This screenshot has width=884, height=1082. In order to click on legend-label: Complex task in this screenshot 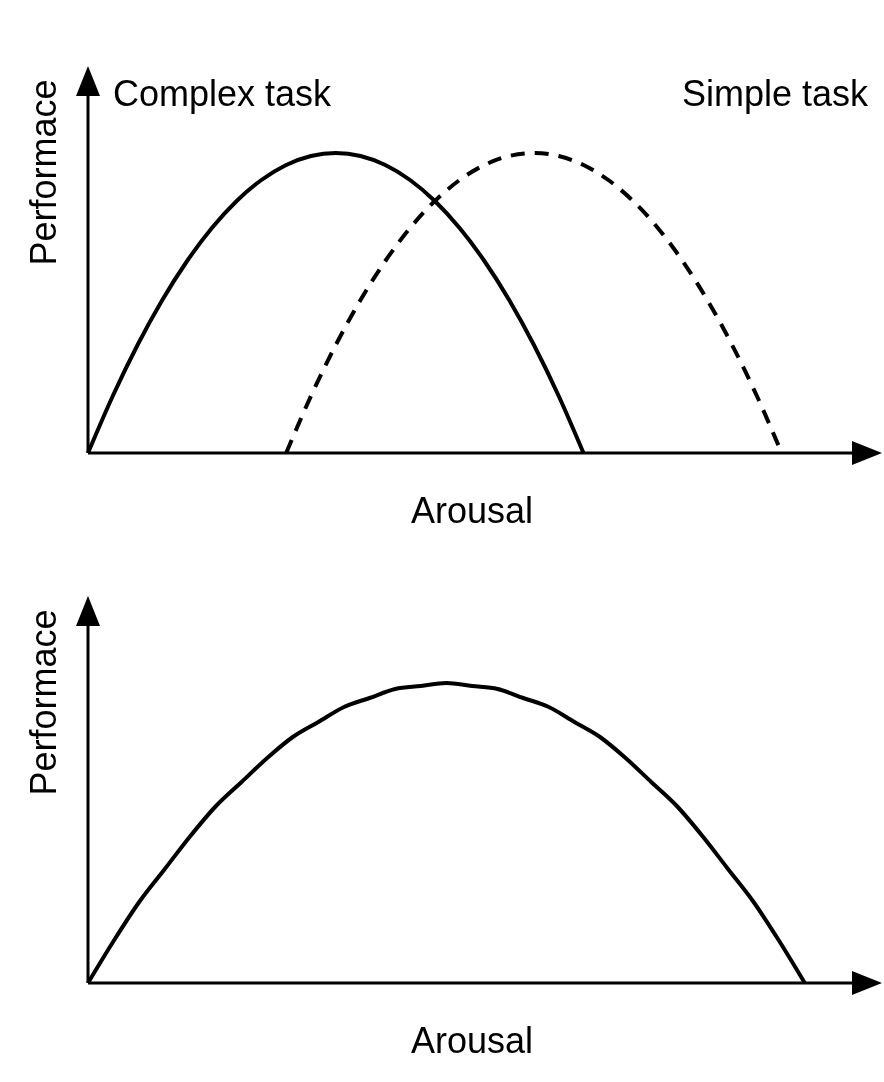, I will do `click(222, 94)`.